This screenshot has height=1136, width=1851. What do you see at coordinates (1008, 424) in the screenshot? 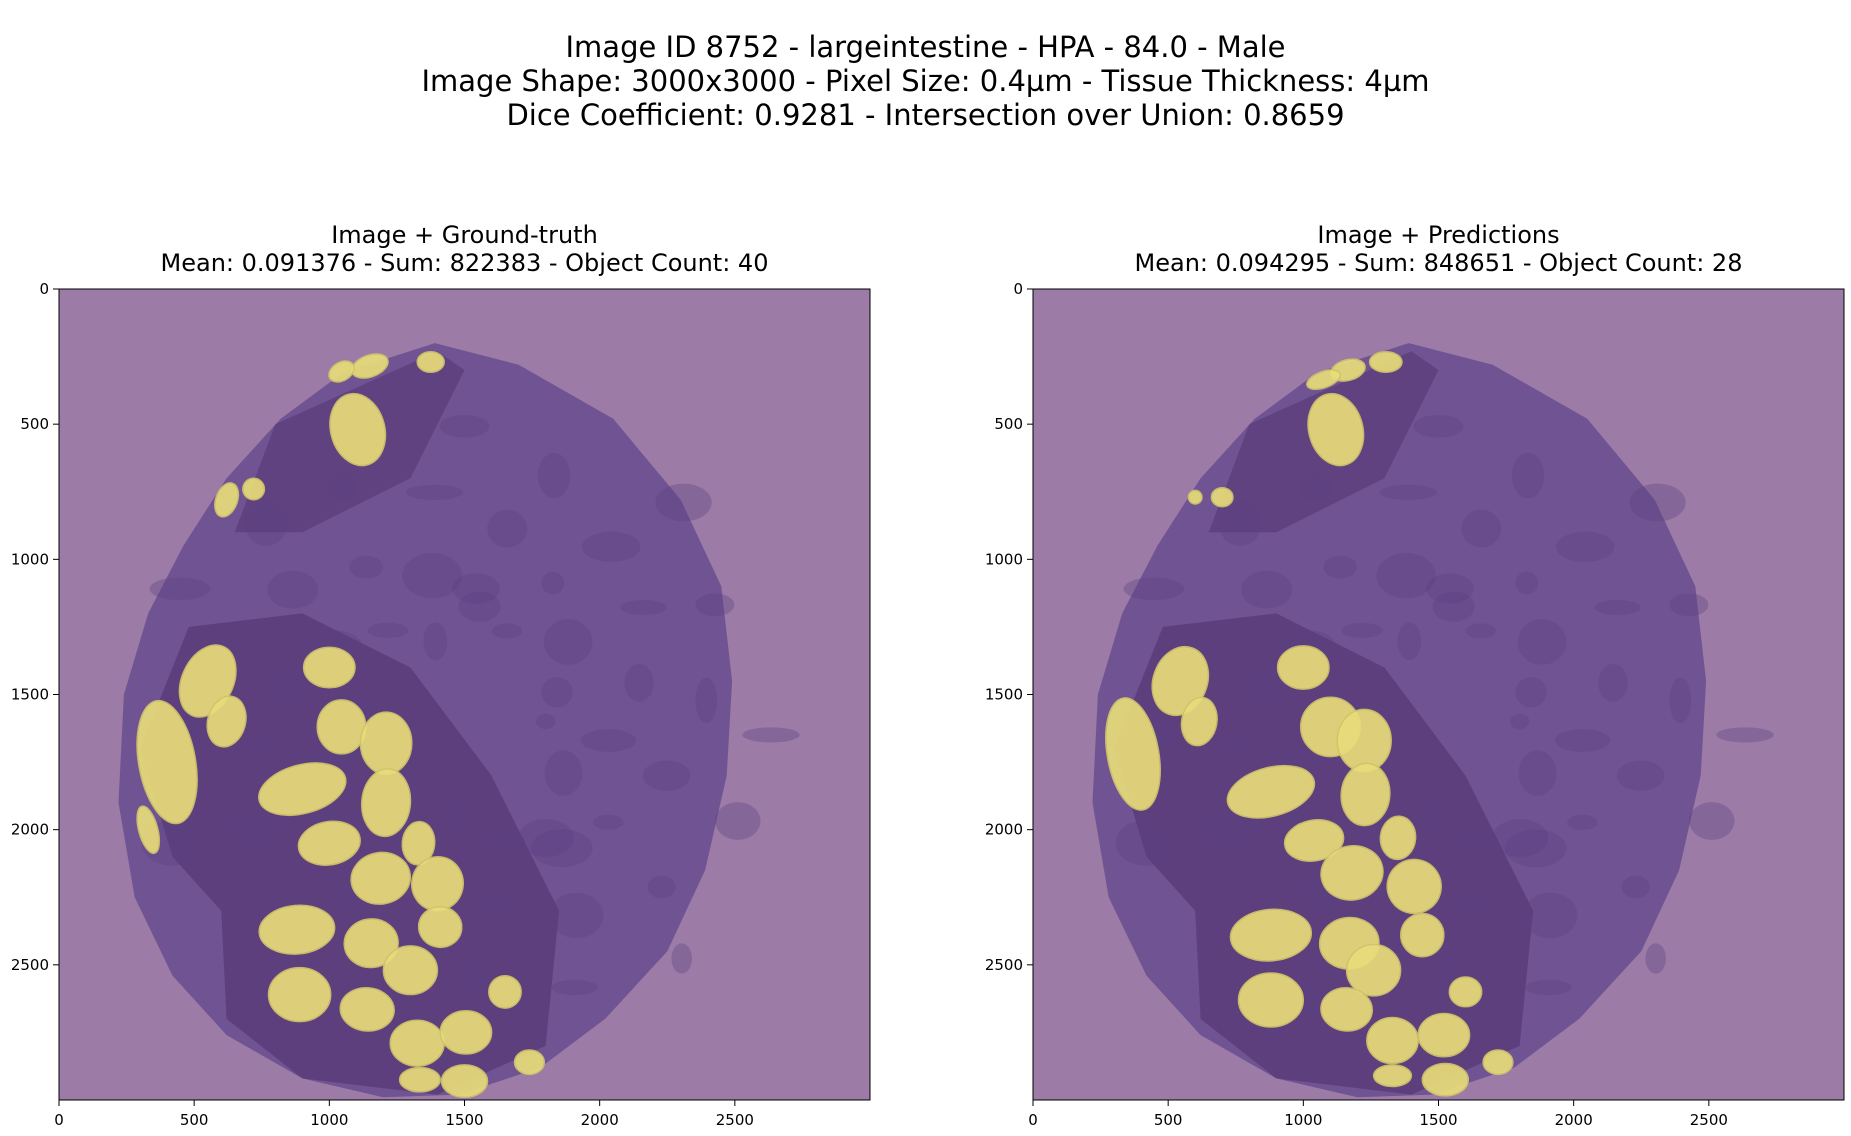
I see `right-y-tick-label: 500` at bounding box center [1008, 424].